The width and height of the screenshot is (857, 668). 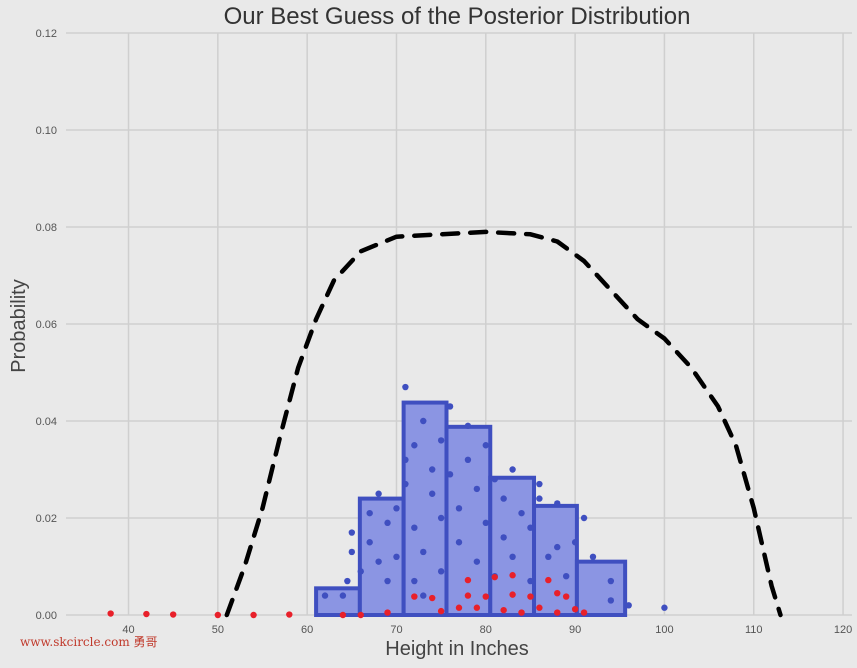 I want to click on y-tick-label: 0.10, so click(x=46, y=131).